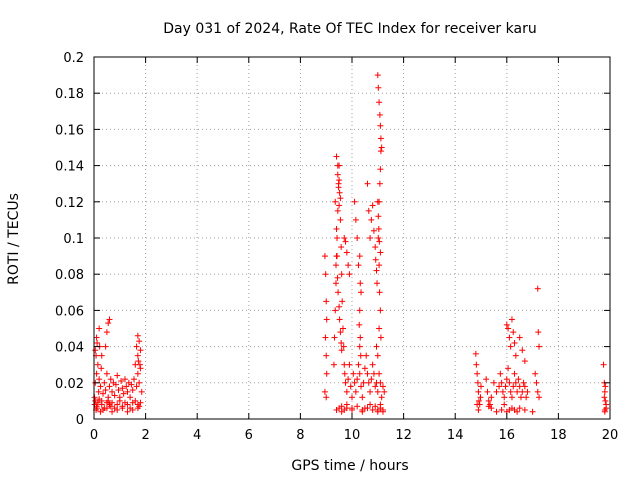  I want to click on y-tick-label: 0.16, so click(69, 130).